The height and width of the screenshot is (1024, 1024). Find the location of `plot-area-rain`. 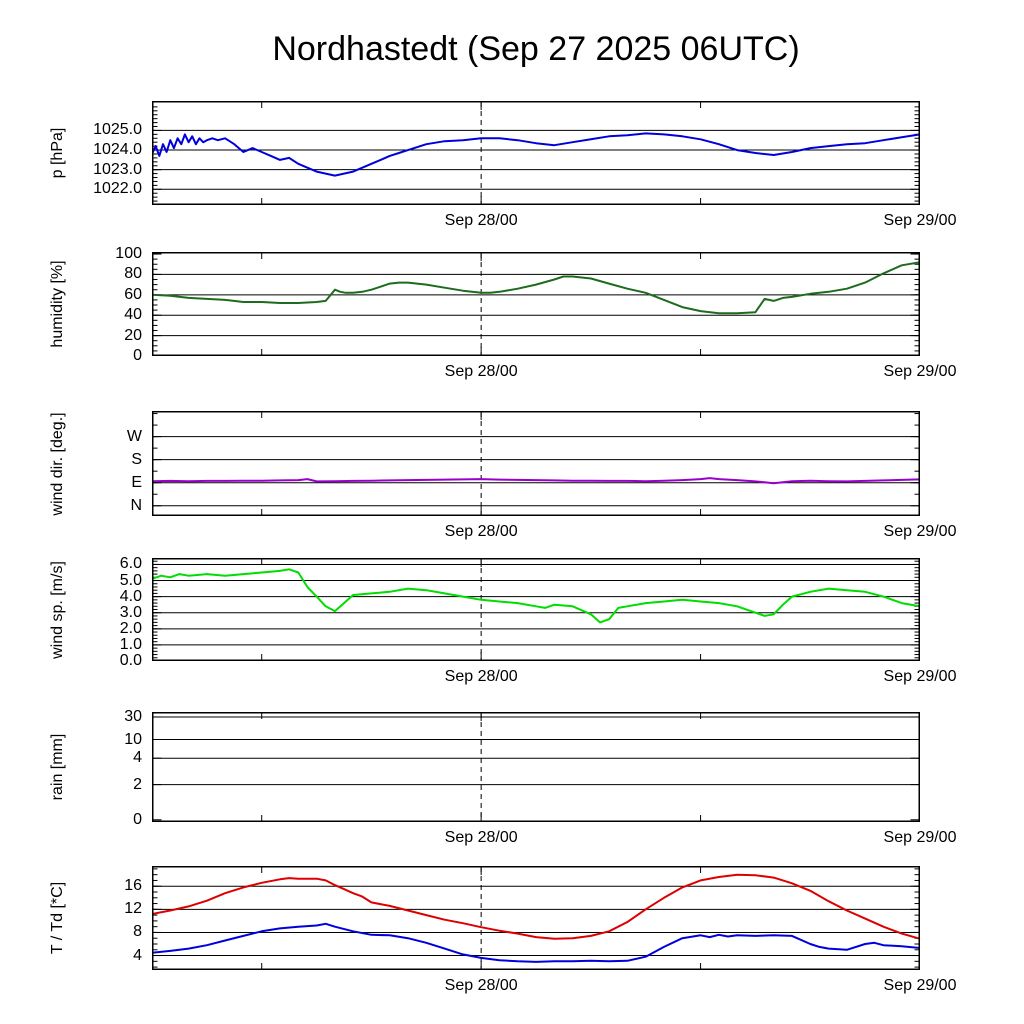

plot-area-rain is located at coordinates (536, 767).